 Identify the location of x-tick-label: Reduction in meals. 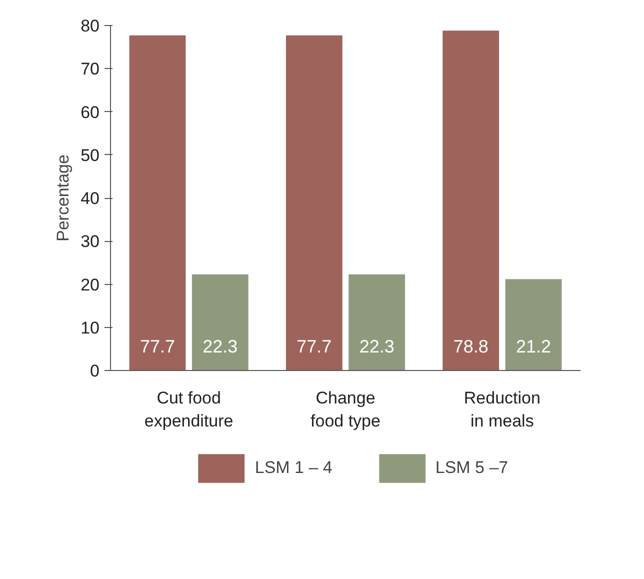
(502, 409).